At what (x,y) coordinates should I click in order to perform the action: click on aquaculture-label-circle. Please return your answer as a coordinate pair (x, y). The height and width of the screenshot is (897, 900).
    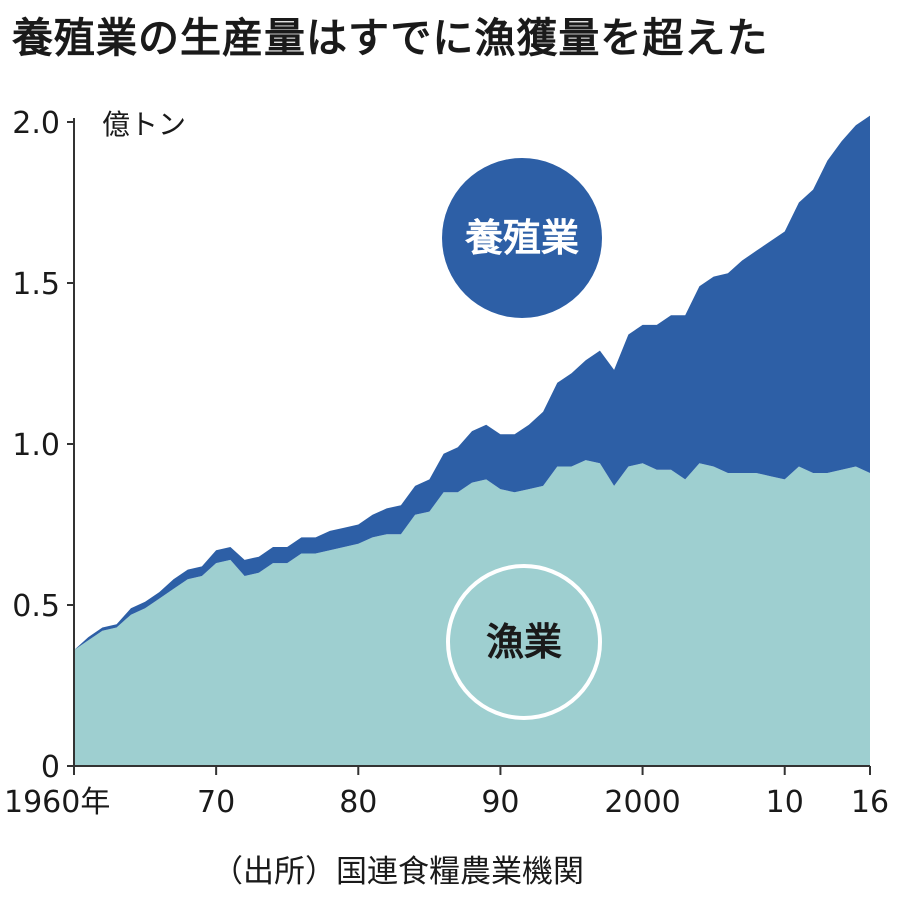
    Looking at the image, I should click on (522, 238).